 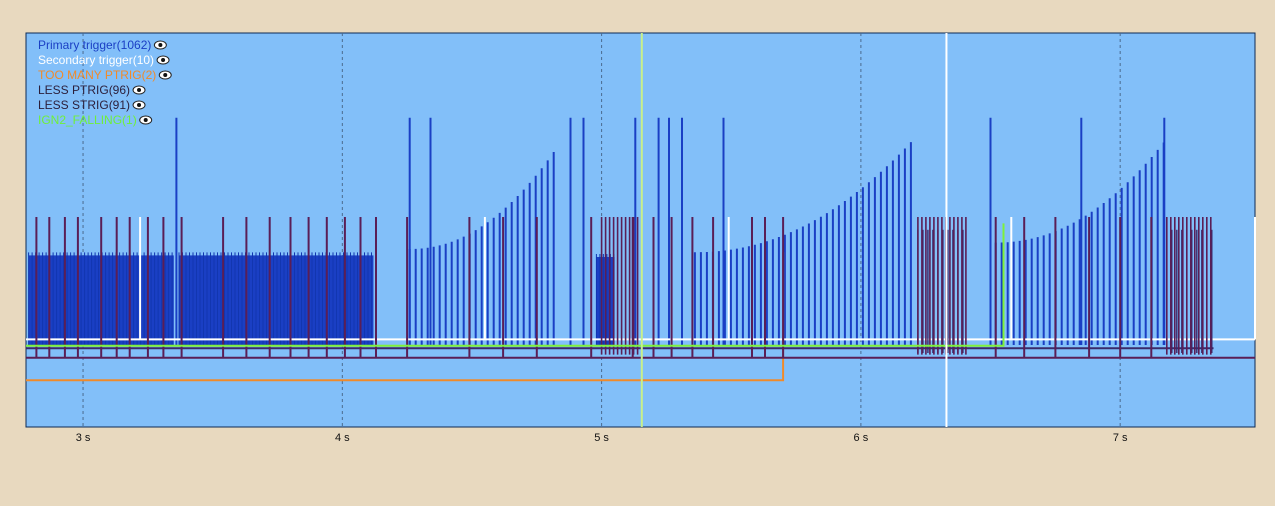 I want to click on tick-label-1: 4 s, so click(x=342, y=438).